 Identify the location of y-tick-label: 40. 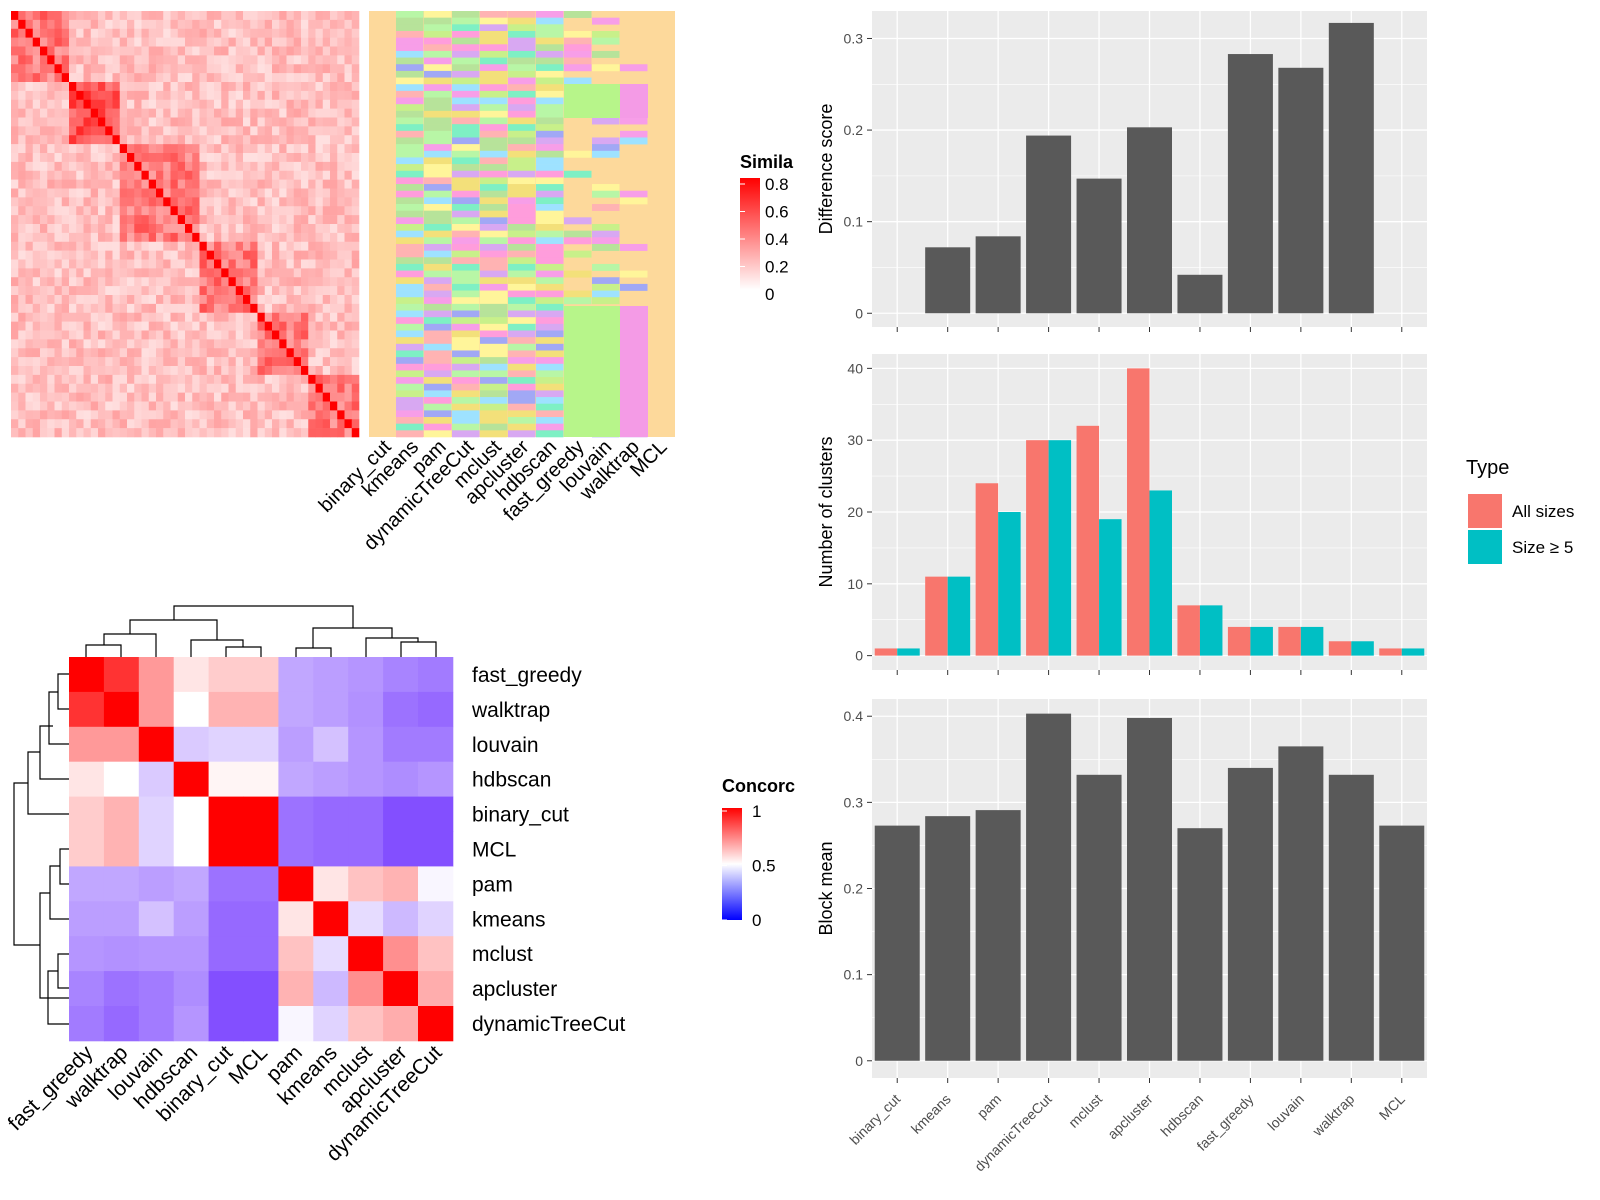
(855, 368).